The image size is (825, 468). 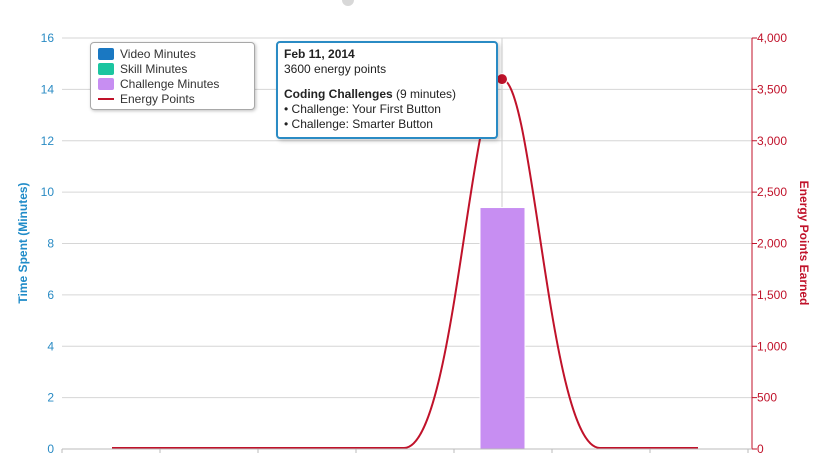 I want to click on legend-item-challenge: Challenge Minutes, so click(x=173, y=83).